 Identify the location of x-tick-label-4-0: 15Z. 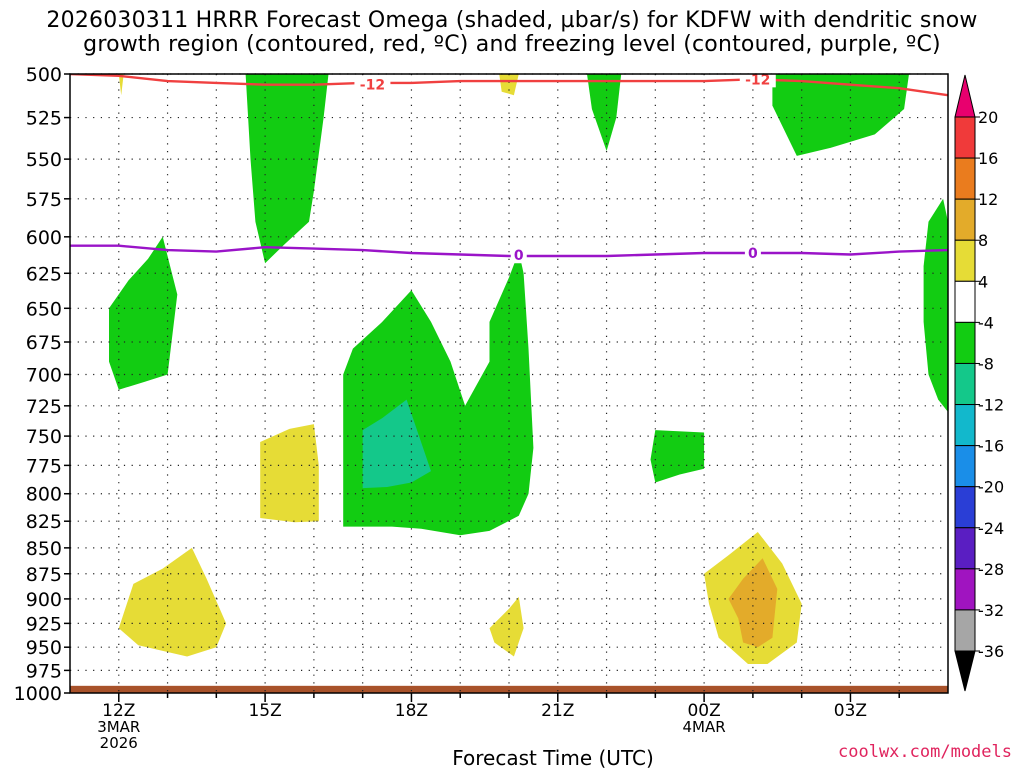
(264, 711).